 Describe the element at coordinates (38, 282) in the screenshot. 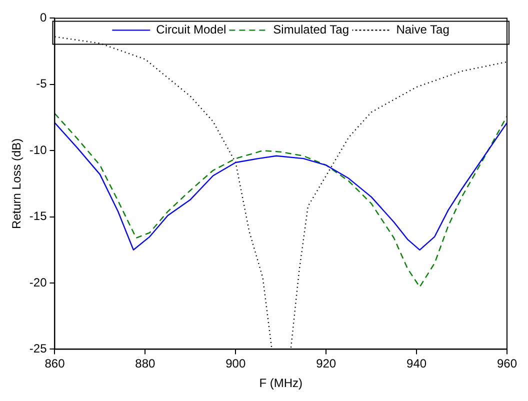

I see `y-tick-label: -20` at that location.